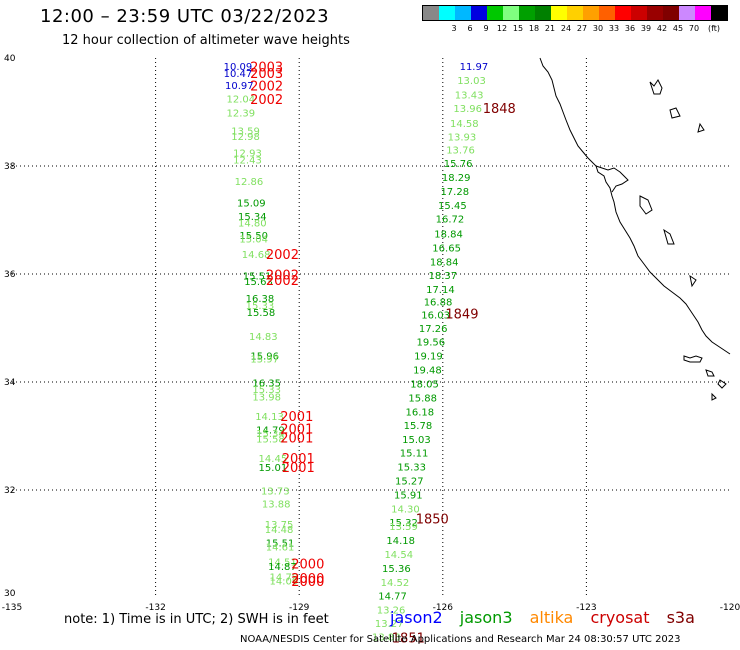  Describe the element at coordinates (273, 468) in the screenshot. I see `wave-height-value: 15.01` at that location.